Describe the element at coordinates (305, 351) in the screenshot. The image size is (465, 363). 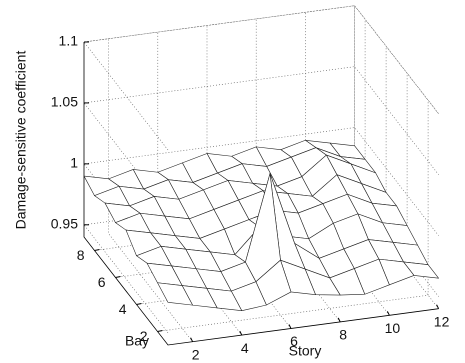
I see `x-axis-label: Story` at that location.